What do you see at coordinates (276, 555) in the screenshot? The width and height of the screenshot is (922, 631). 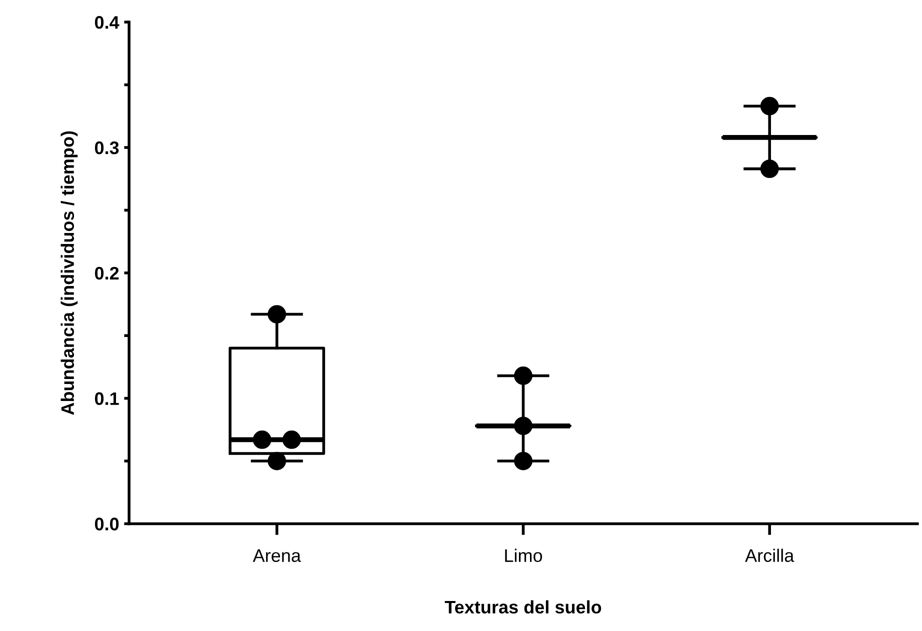 I see `x-tick-label: Arena` at bounding box center [276, 555].